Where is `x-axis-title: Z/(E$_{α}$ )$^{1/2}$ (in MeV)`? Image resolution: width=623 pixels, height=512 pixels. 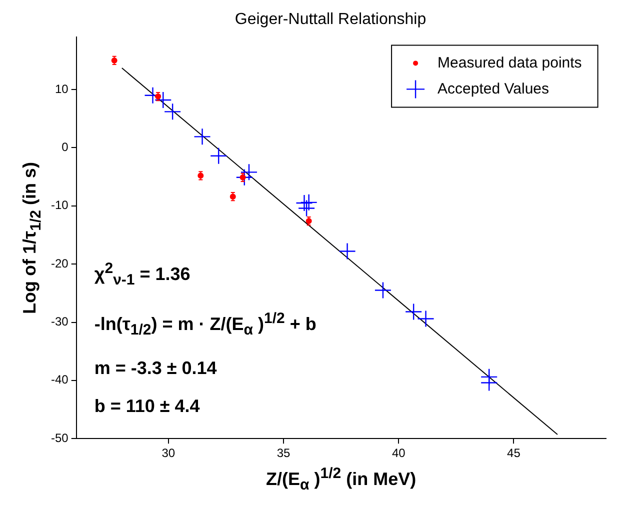
x-axis-title: Z/(E$_{α}$ )$^{1/2}$ (in MeV) is located at coordinates (341, 479).